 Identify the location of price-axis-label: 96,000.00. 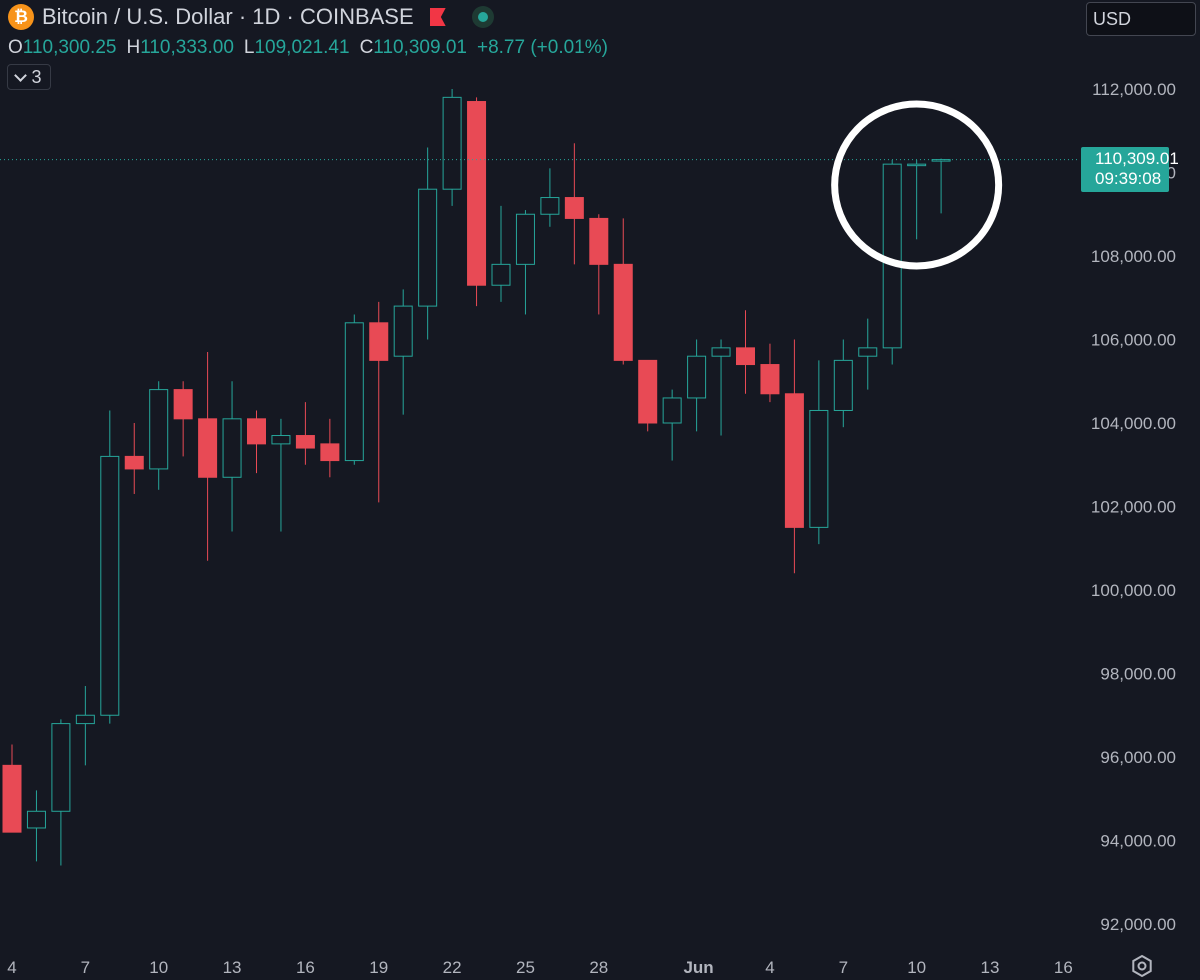
(1138, 757).